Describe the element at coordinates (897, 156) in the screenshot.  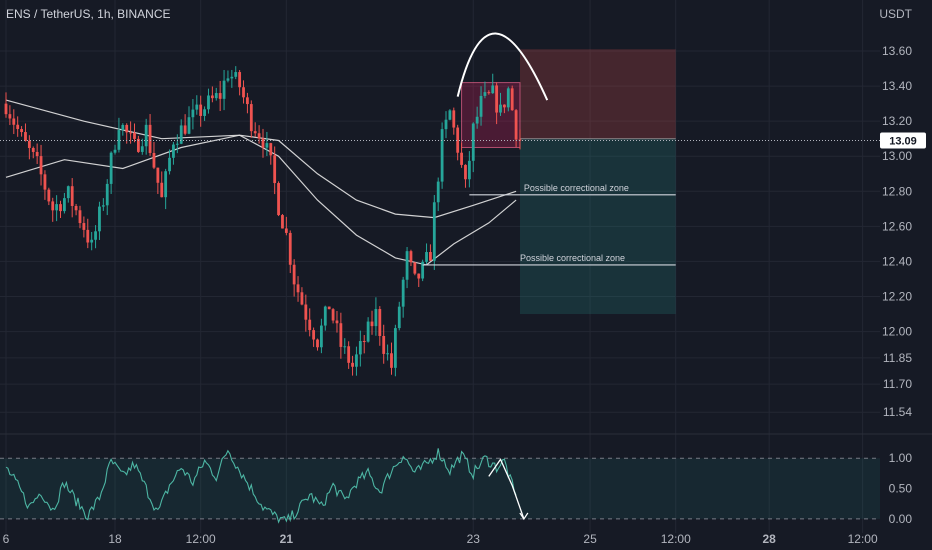
I see `y-tick-label: 13.00` at that location.